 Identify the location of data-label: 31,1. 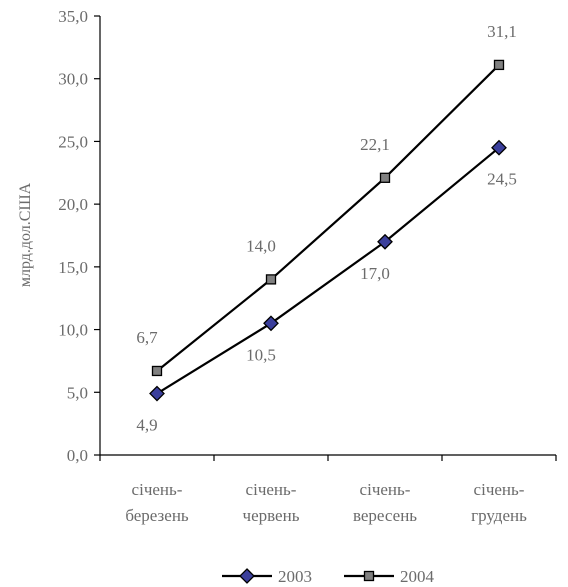
(502, 31).